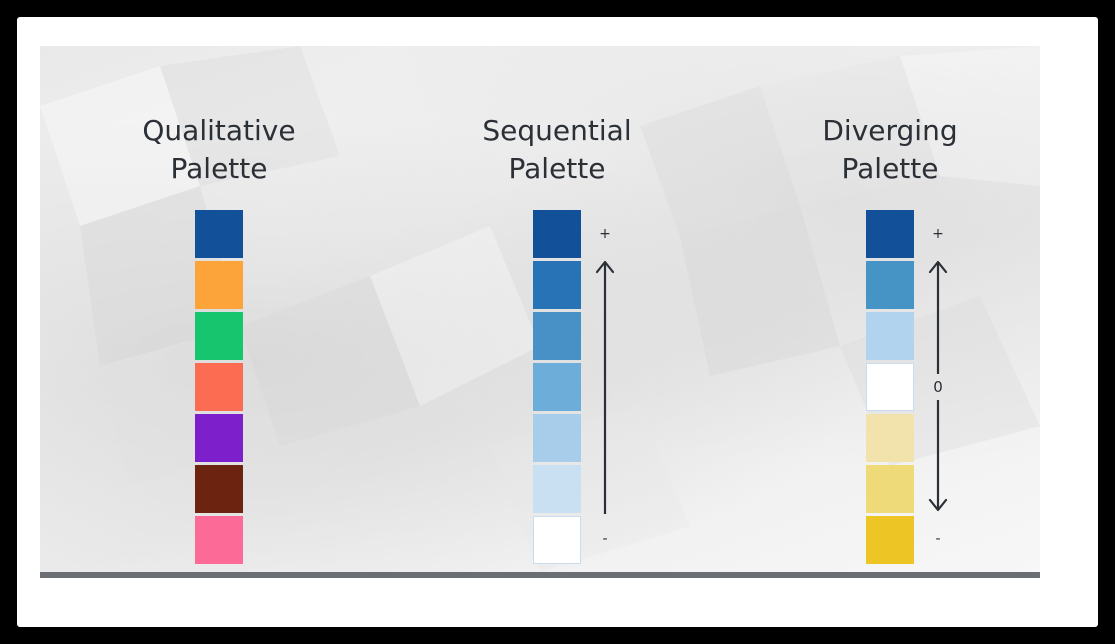 The image size is (1115, 644). I want to click on diverging-title-line1: Diverging, so click(890, 130).